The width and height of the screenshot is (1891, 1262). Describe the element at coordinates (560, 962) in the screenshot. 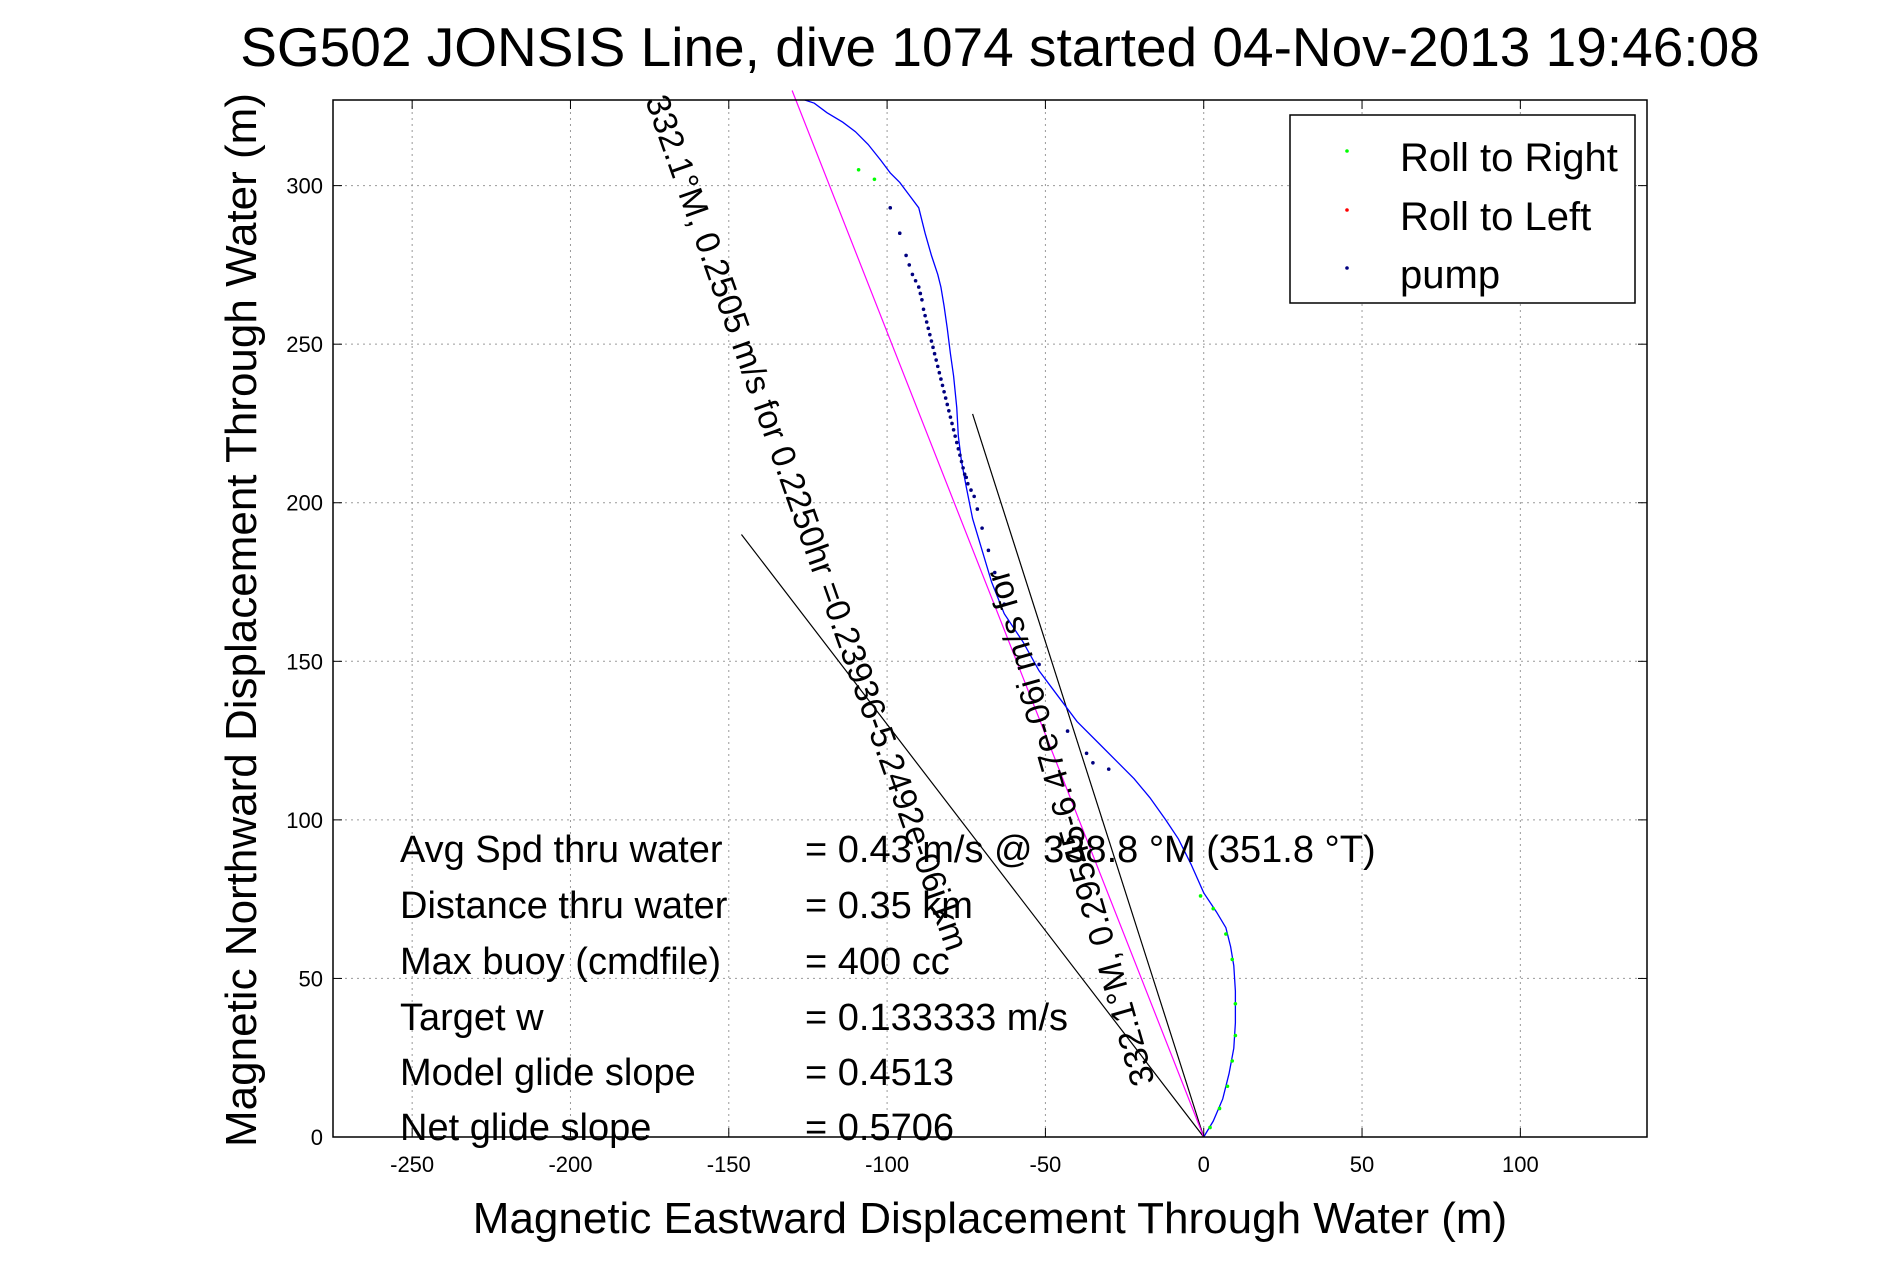

I see `stat-label-max-buoy: Max buoy (cmdfile)` at that location.